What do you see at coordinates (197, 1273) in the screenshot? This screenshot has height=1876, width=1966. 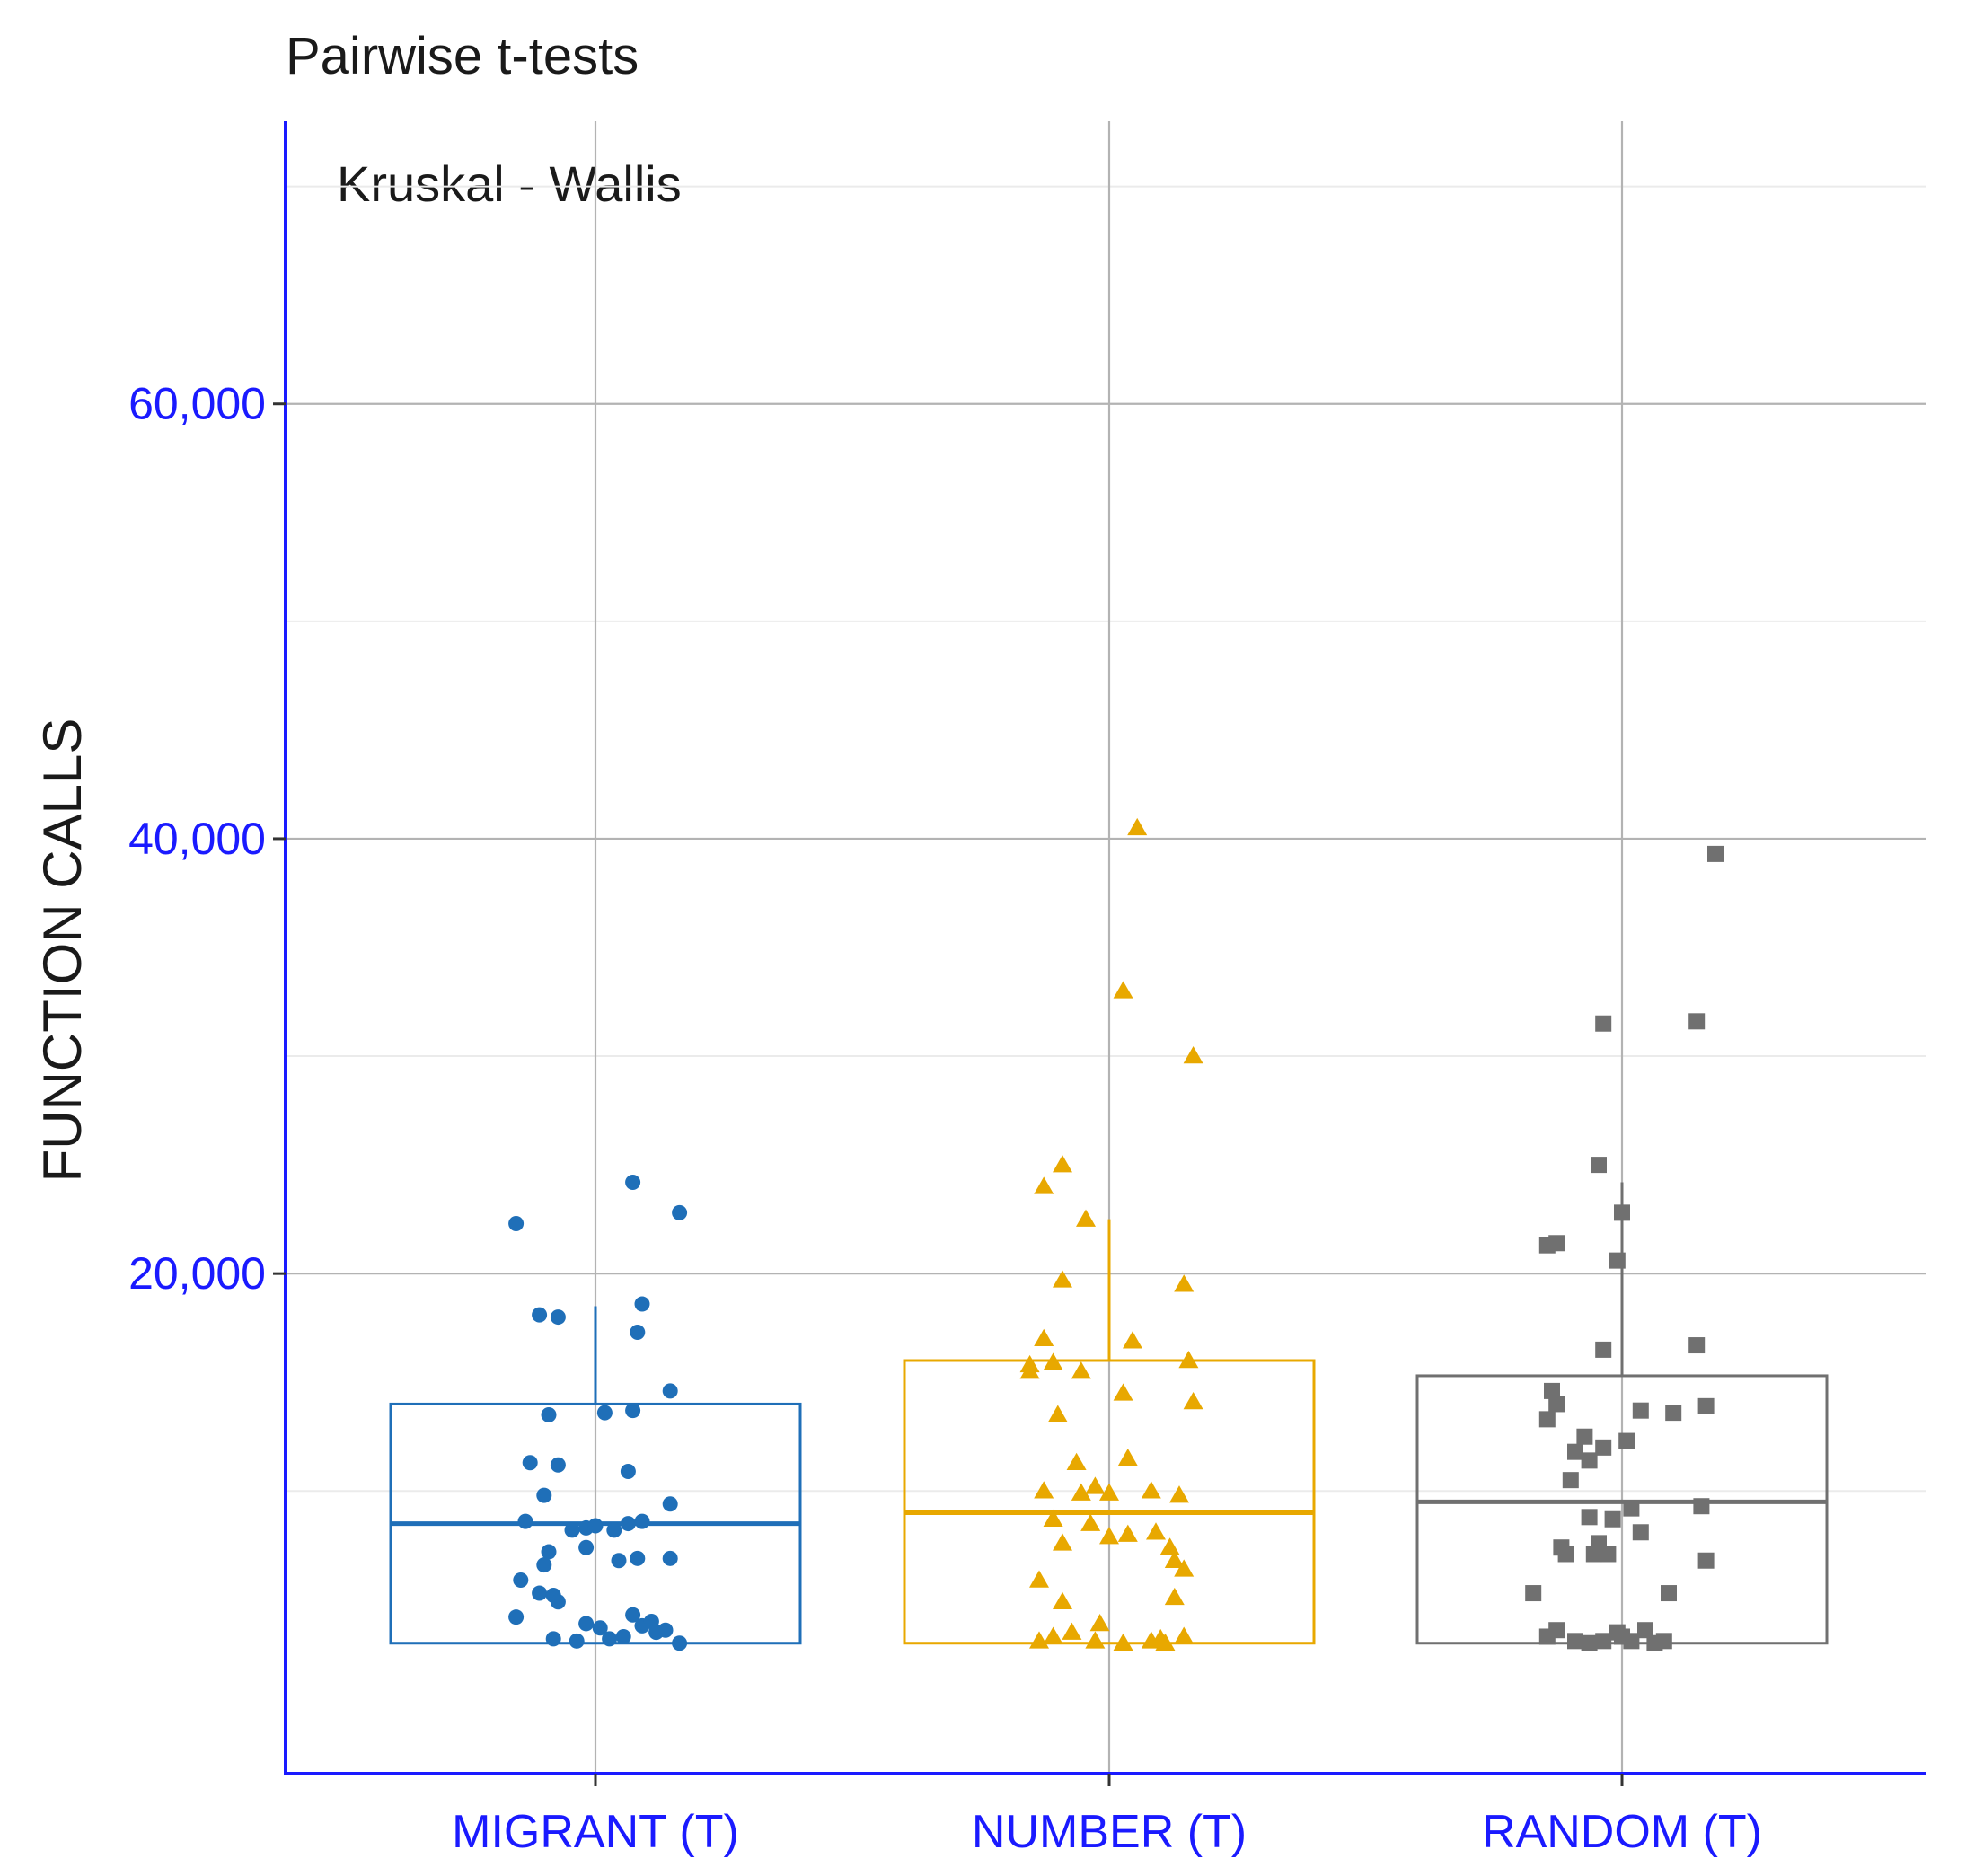 I see `y-tick-label: 20,000` at bounding box center [197, 1273].